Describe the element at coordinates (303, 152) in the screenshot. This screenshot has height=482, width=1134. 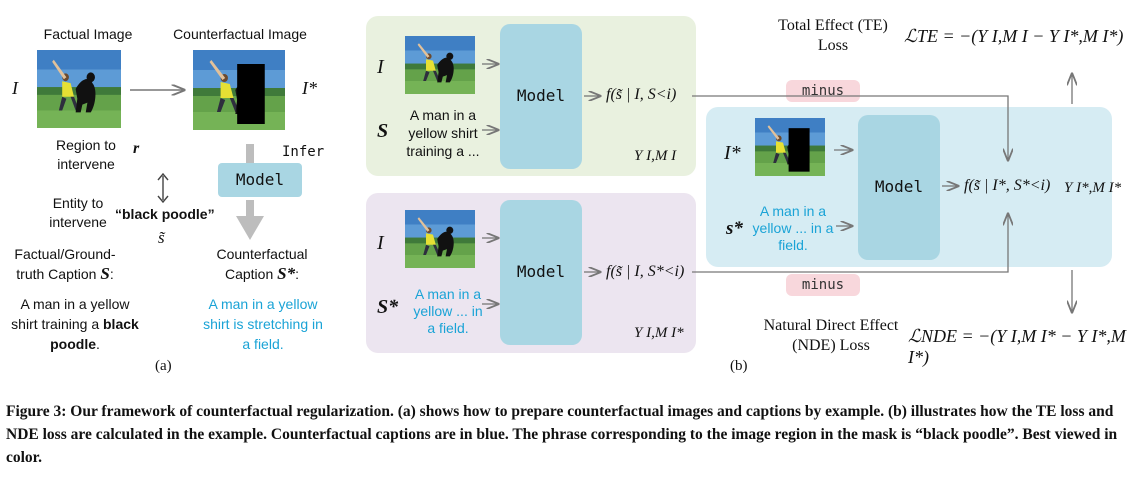
I see `infer-label: Infer` at that location.